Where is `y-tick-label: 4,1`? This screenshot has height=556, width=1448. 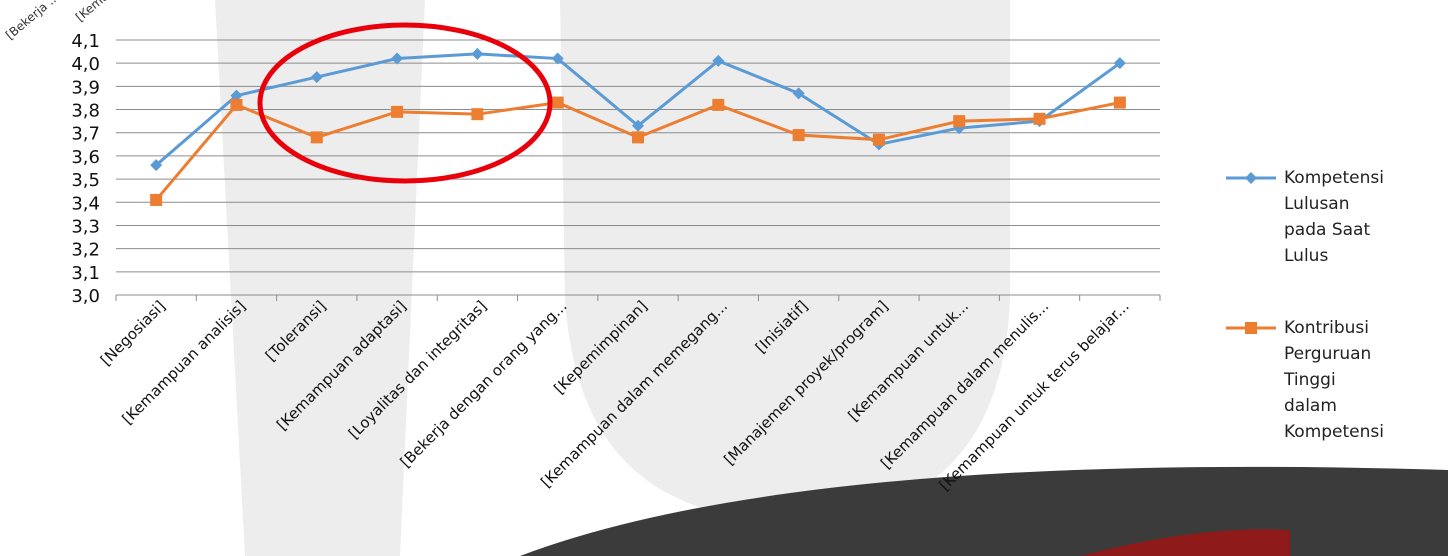 y-tick-label: 4,1 is located at coordinates (85, 41).